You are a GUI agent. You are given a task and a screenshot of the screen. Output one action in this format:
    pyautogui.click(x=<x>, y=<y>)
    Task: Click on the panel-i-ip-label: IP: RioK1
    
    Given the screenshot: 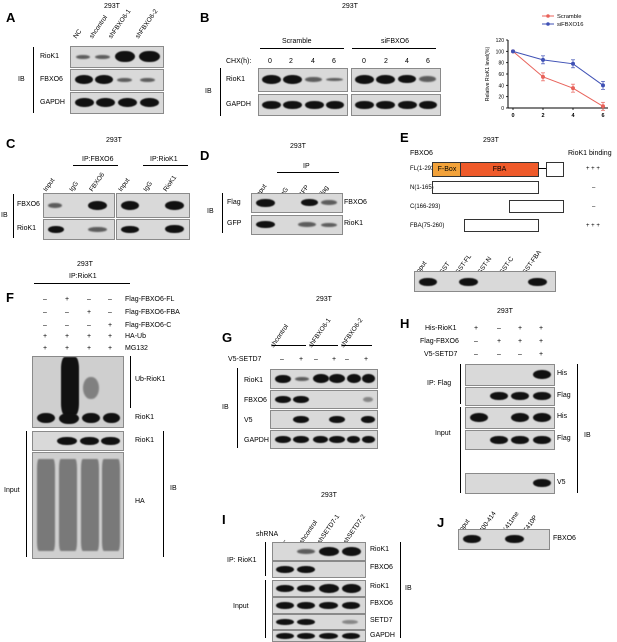 What is the action you would take?
    pyautogui.click(x=242, y=560)
    